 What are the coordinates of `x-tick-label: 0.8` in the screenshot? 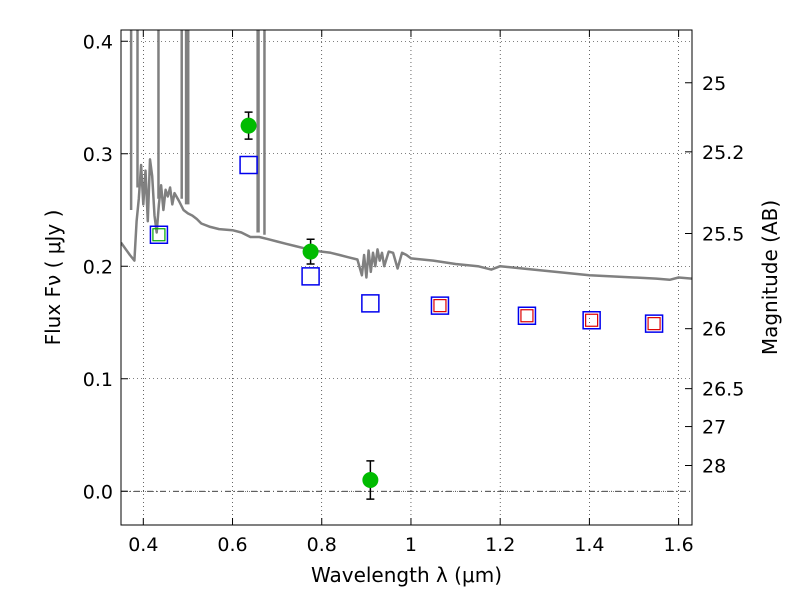 It's located at (322, 545).